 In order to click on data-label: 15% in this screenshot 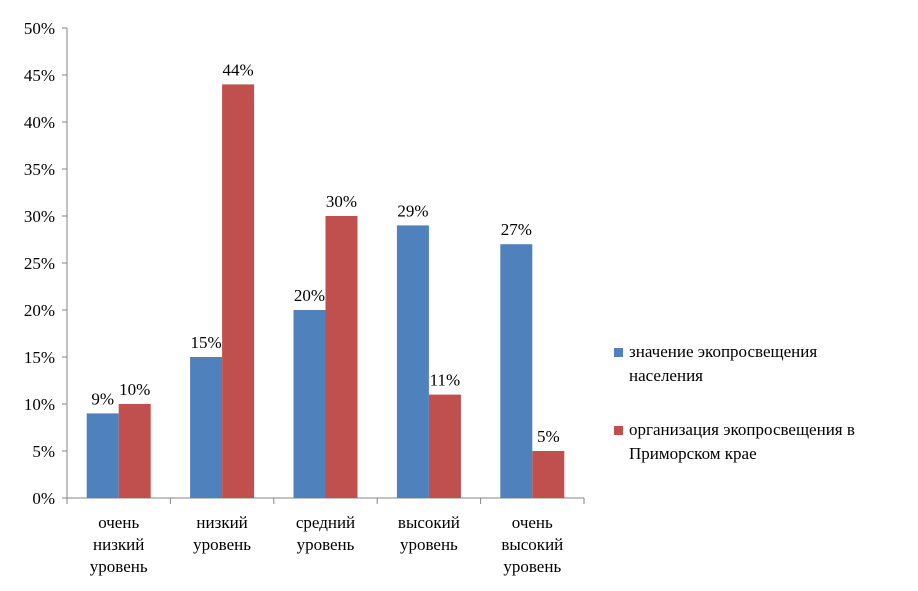, I will do `click(206, 342)`.